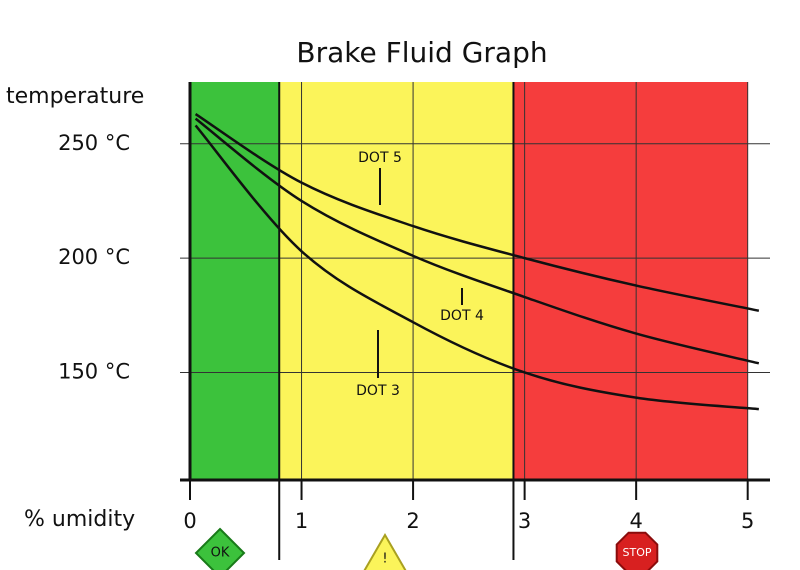 The width and height of the screenshot is (800, 570). Describe the element at coordinates (421, 52) in the screenshot. I see `chart-title: Brake Fluid Graph` at that location.